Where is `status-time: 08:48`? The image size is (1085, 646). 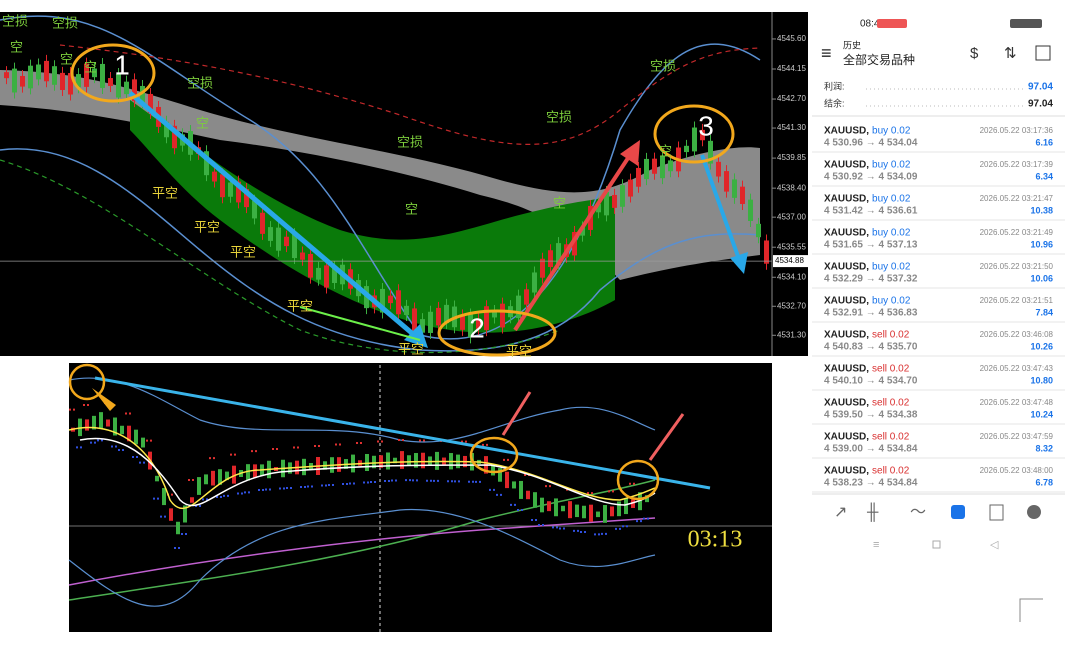
status-time: 08:48 is located at coordinates (872, 24).